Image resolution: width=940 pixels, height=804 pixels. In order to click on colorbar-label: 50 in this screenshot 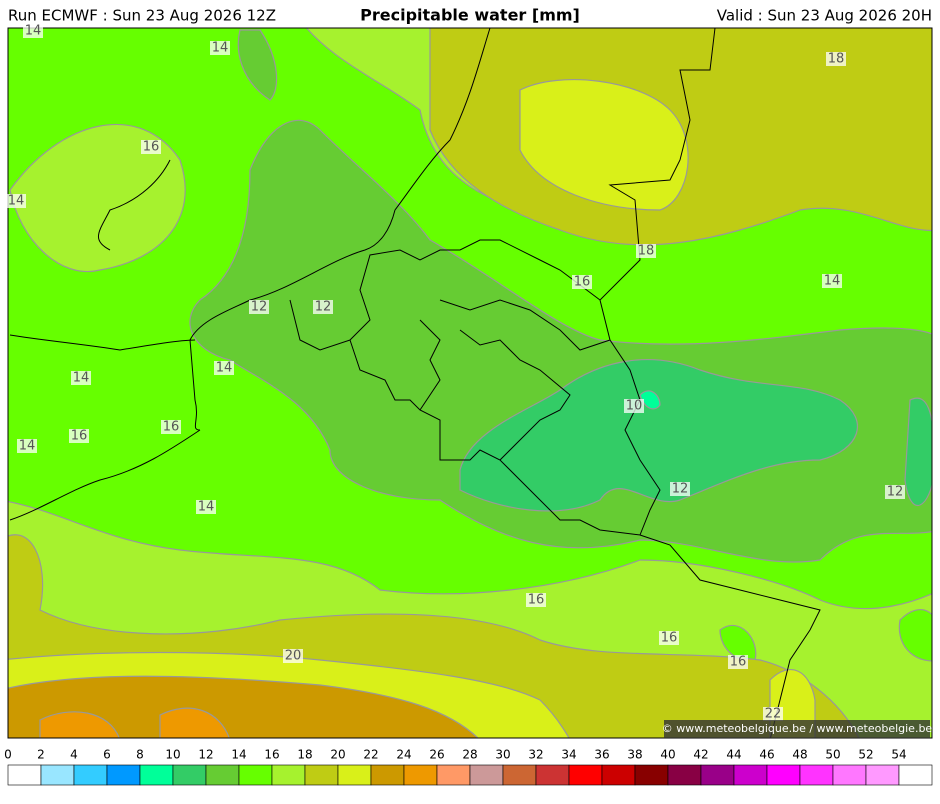, I will do `click(832, 755)`.